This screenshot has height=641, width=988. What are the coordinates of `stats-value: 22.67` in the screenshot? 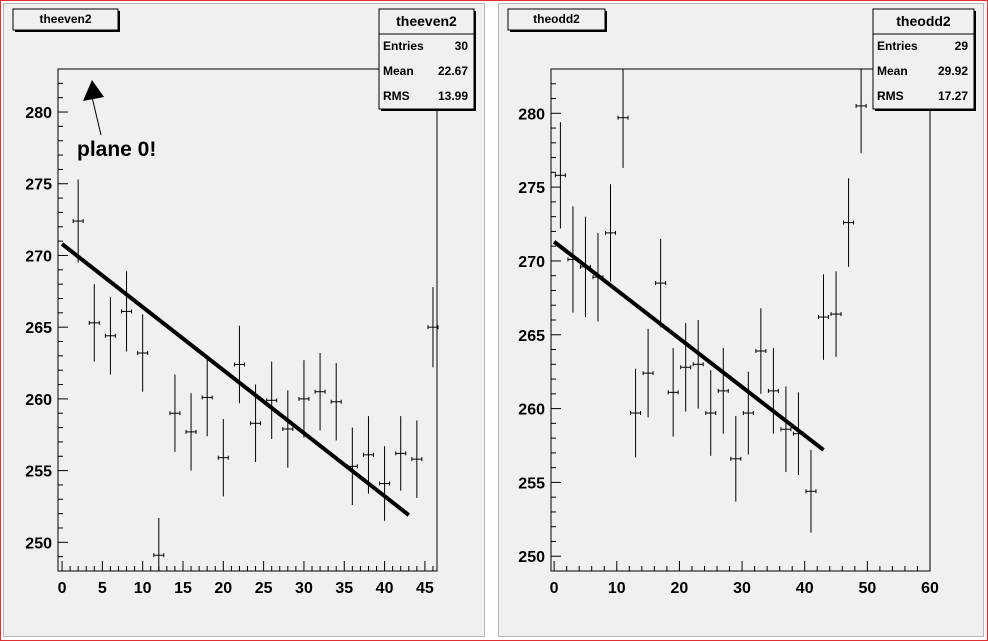 It's located at (453, 71).